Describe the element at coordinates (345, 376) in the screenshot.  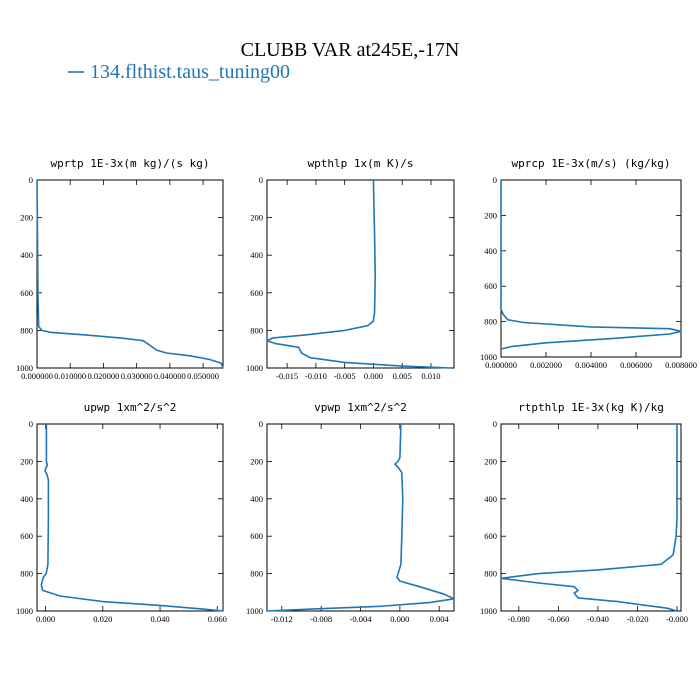
I see `x-tick-label: -0.005` at that location.